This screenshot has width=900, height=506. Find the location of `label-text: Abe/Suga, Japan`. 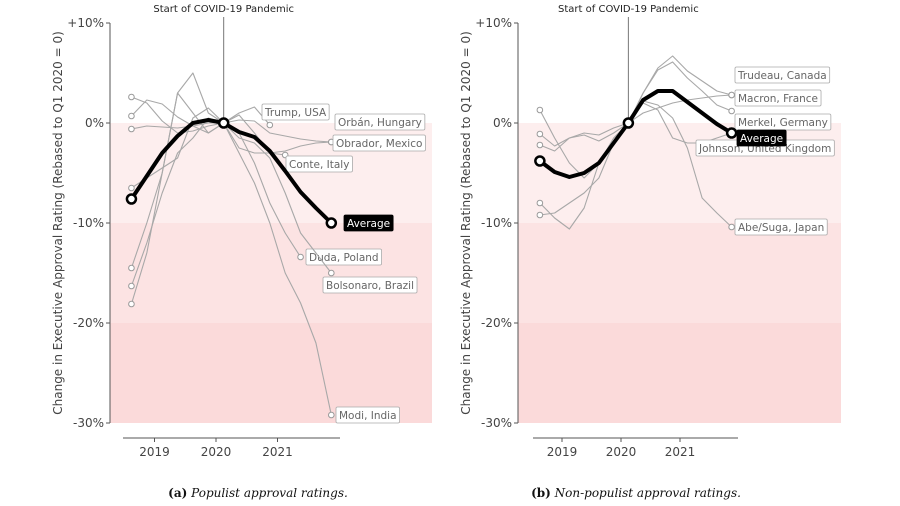

label-text: Abe/Suga, Japan is located at coordinates (781, 228).